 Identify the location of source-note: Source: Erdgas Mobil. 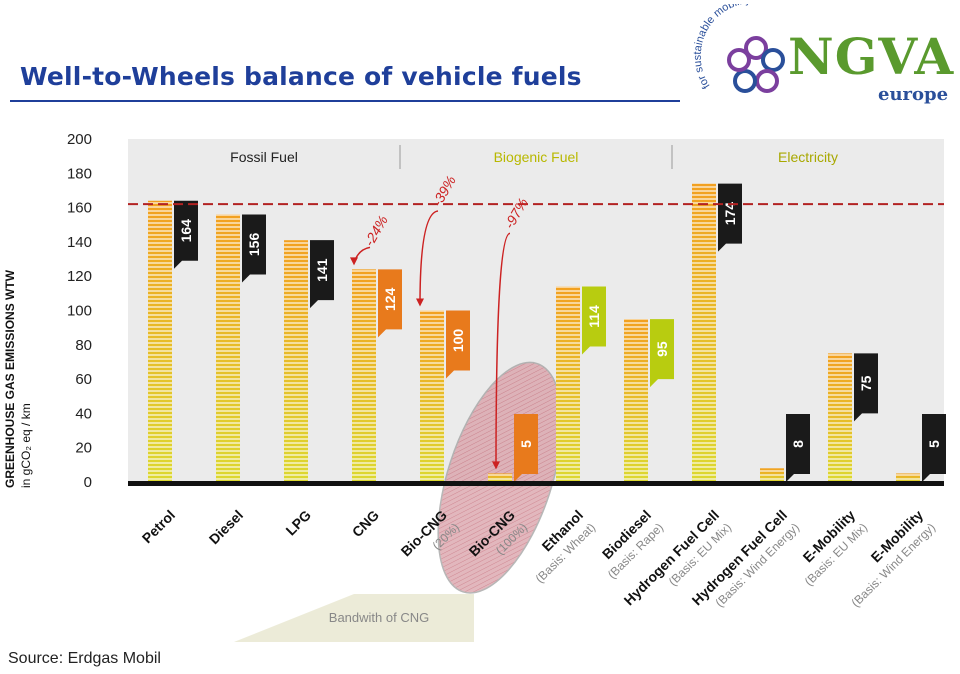
(84, 658).